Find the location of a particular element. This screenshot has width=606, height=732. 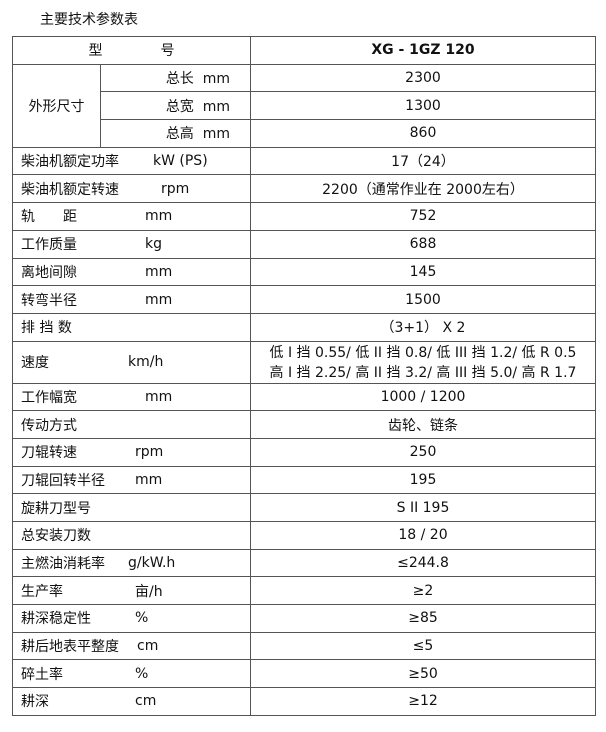

row-label-cell: 刀辊回转半径 mm is located at coordinates (131, 480).